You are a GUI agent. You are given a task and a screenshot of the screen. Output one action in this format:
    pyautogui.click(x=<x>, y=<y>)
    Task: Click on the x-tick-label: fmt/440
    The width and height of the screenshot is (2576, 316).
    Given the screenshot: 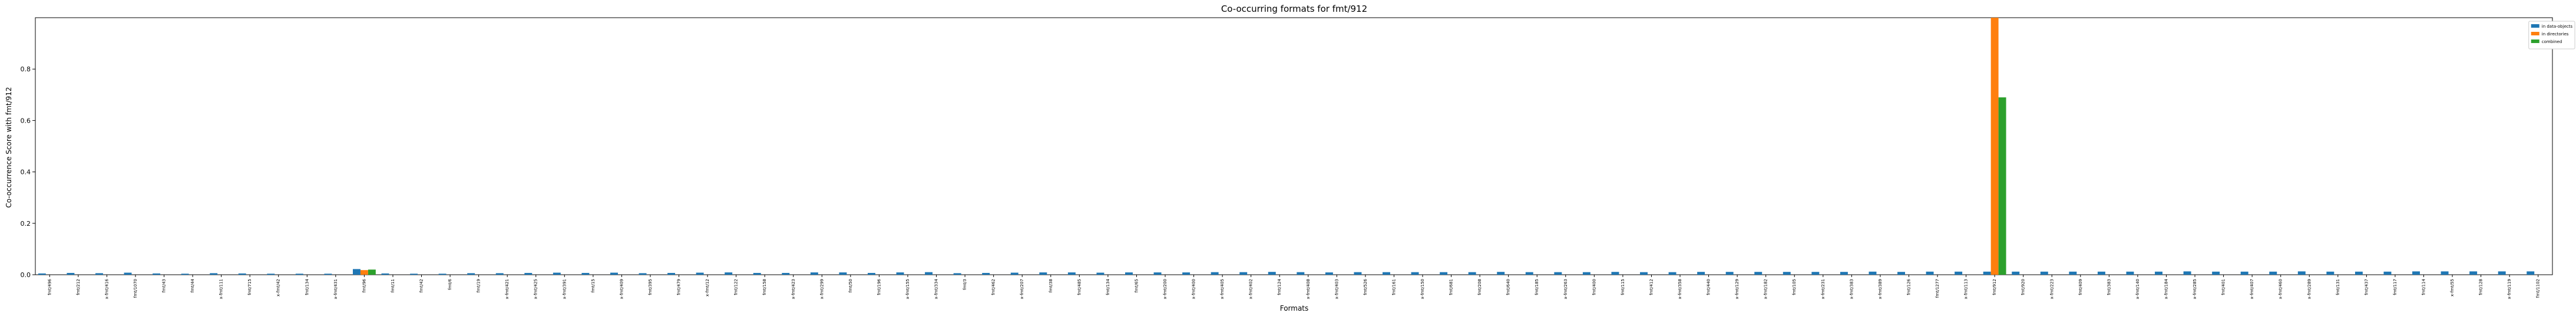 What is the action you would take?
    pyautogui.click(x=1709, y=287)
    